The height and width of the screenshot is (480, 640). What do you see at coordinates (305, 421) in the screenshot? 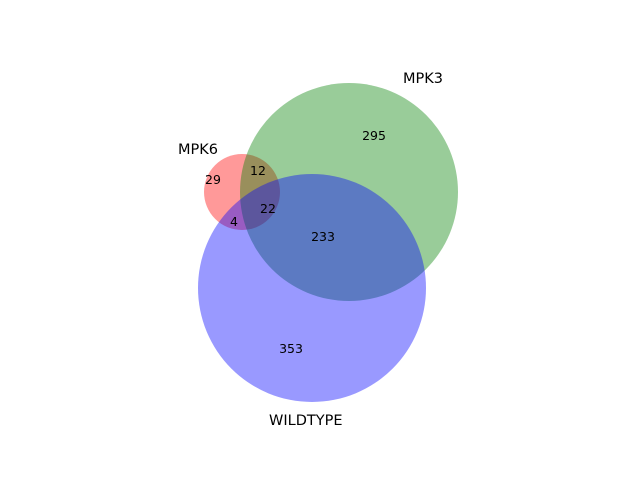
I see `set-label-wildtype: WILDTYPE` at bounding box center [305, 421].